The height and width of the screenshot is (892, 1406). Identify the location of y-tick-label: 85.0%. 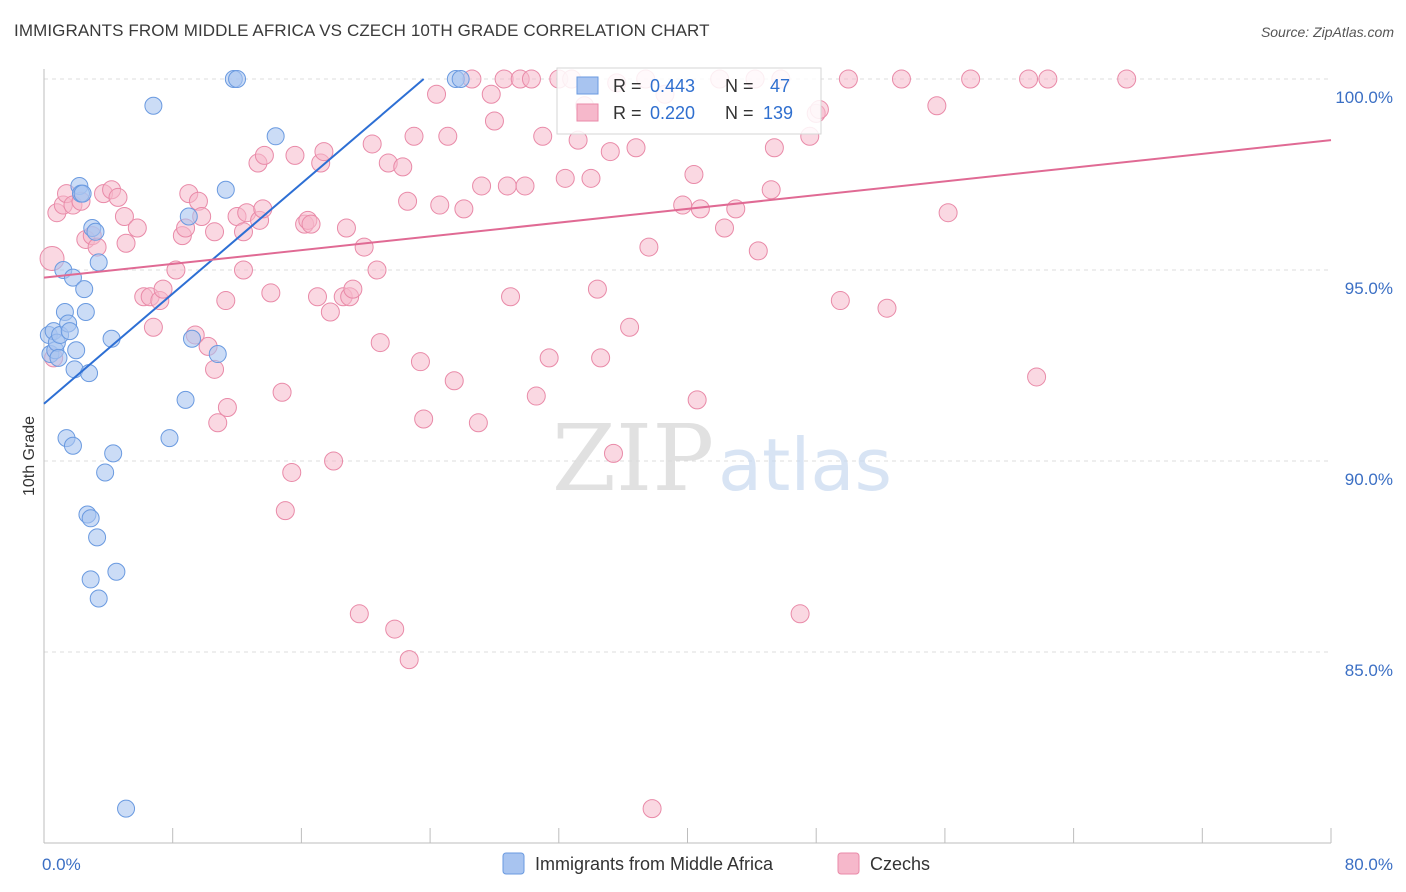
(1369, 670).